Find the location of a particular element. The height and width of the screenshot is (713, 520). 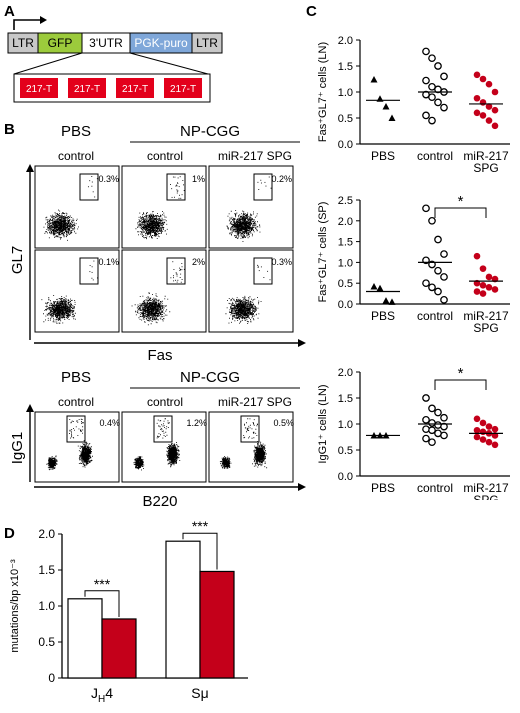

gate-bottom-c2 is located at coordinates (163, 429).